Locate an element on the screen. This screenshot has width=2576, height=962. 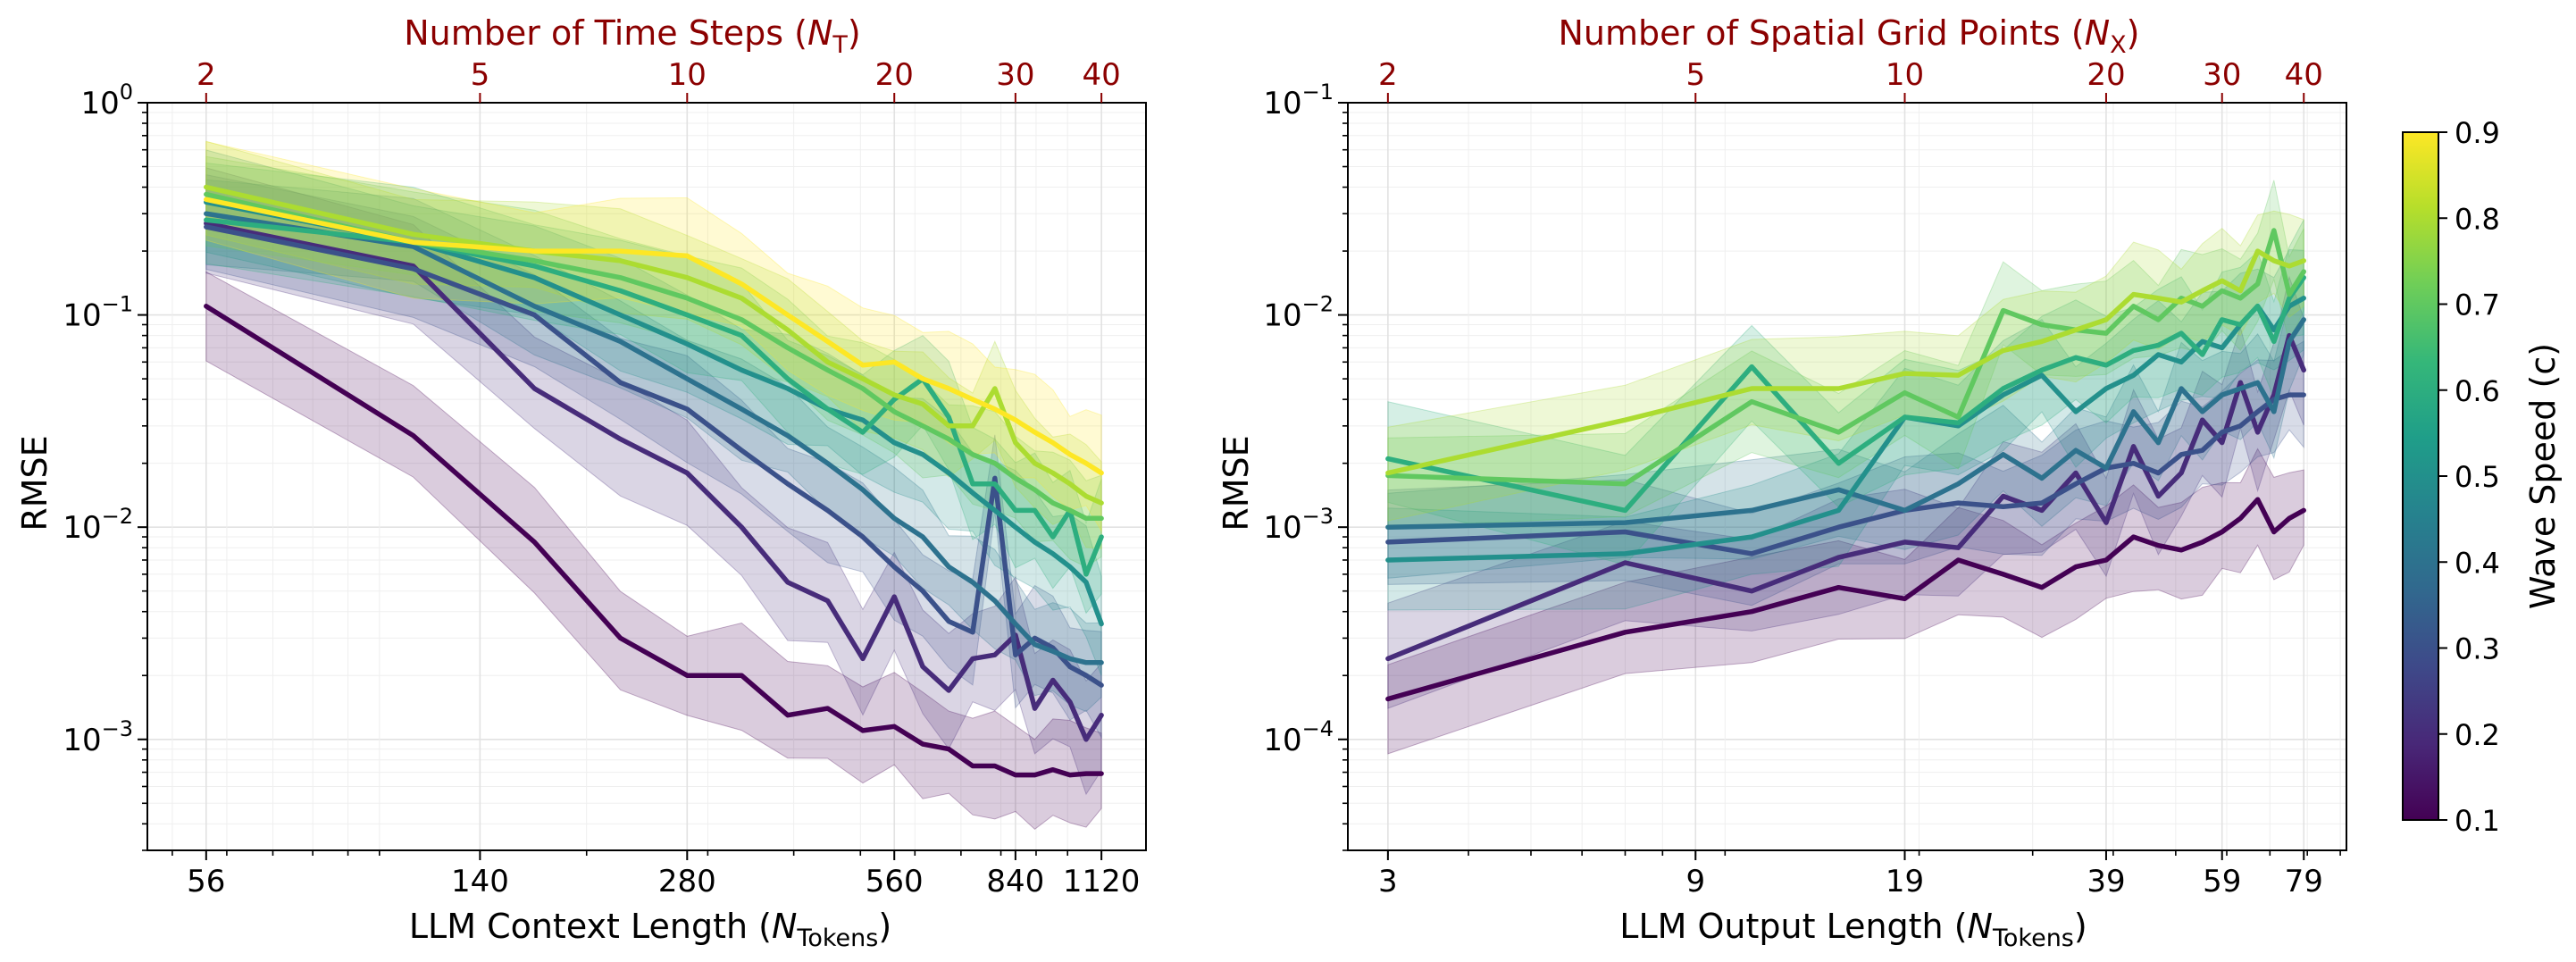
band-c=0.3 is located at coordinates (1846, 473).